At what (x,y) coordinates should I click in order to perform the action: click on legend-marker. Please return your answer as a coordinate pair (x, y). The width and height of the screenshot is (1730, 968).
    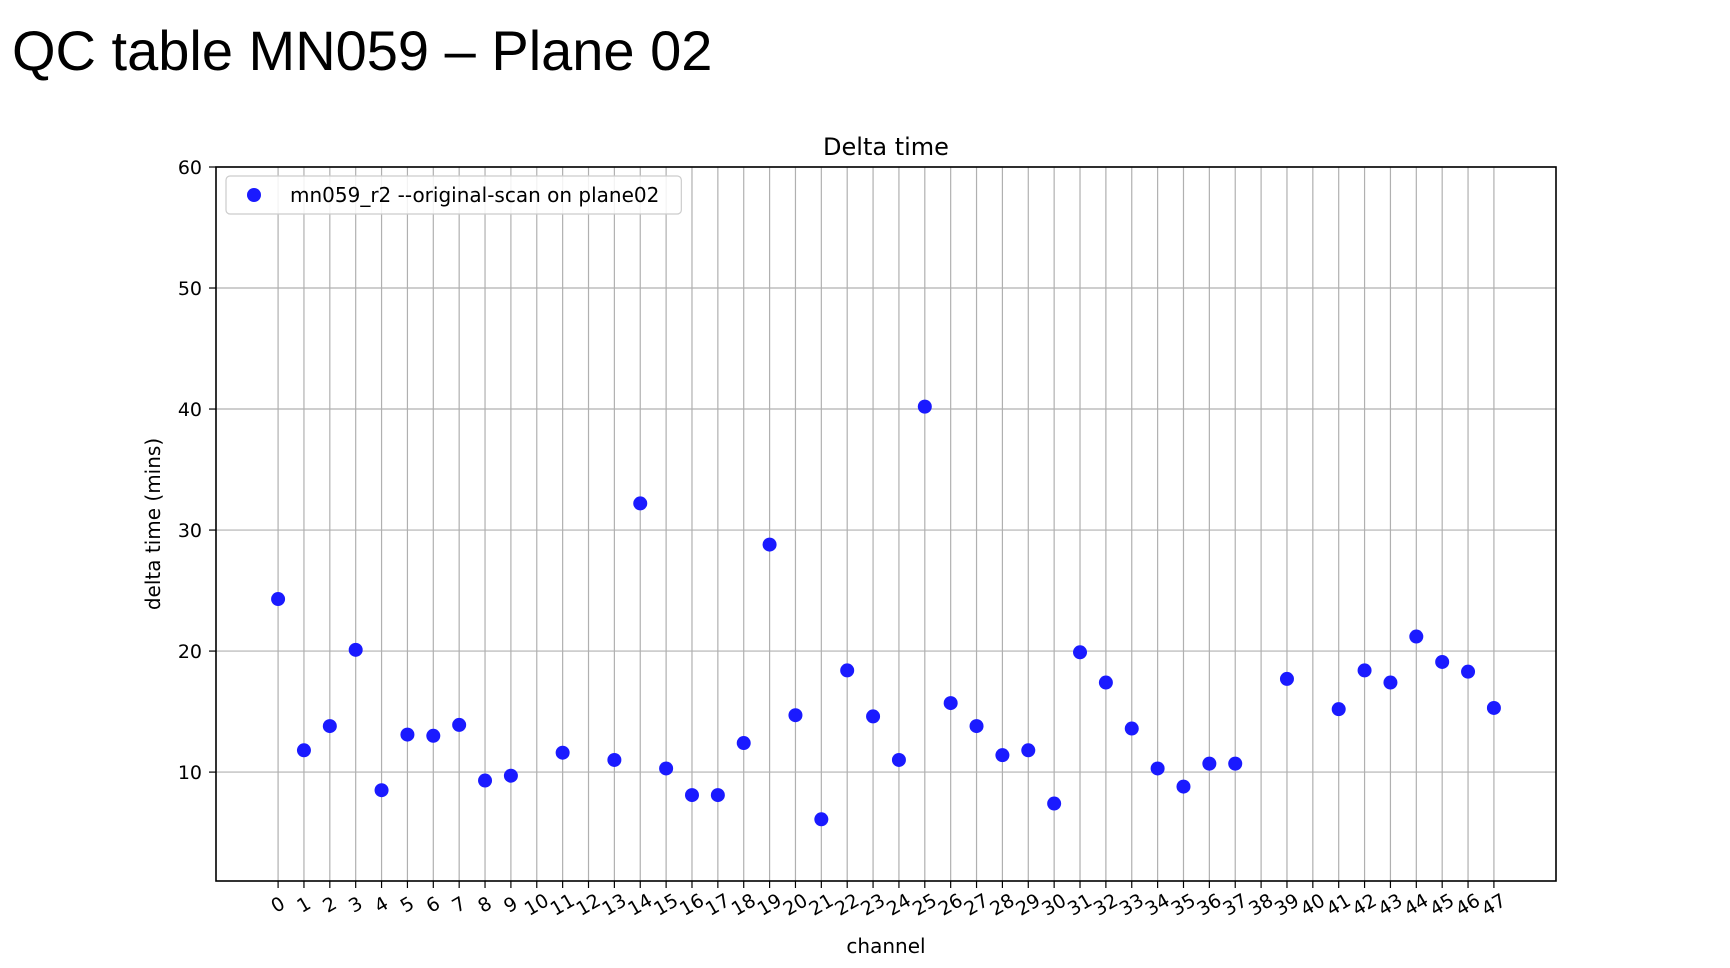
    Looking at the image, I should click on (254, 195).